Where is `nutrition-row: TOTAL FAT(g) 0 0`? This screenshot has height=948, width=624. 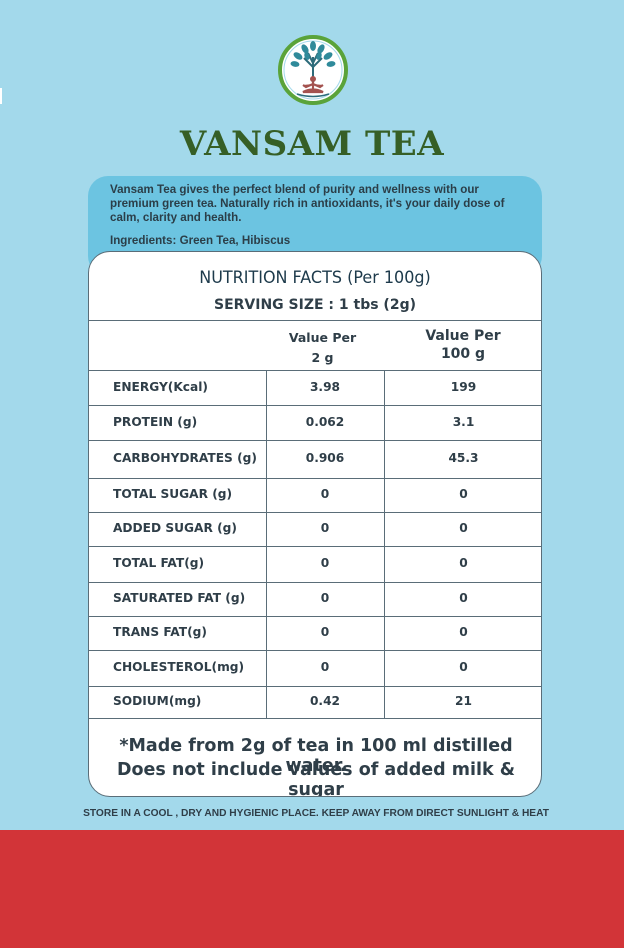 nutrition-row: TOTAL FAT(g) 0 0 is located at coordinates (315, 564).